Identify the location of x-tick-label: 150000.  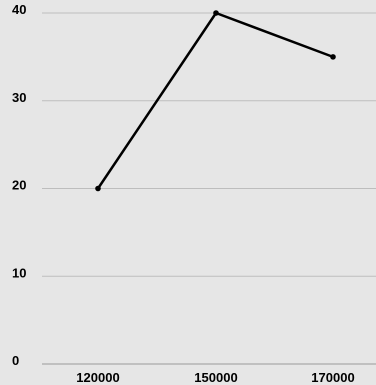
(215, 377).